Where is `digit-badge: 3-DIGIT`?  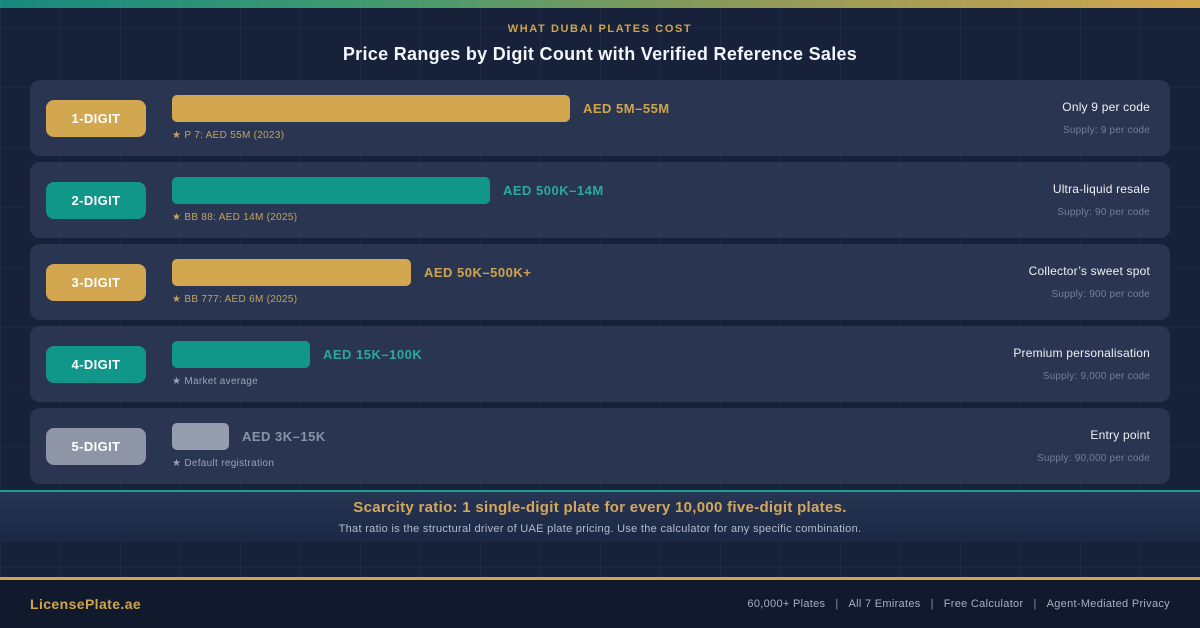 digit-badge: 3-DIGIT is located at coordinates (96, 282).